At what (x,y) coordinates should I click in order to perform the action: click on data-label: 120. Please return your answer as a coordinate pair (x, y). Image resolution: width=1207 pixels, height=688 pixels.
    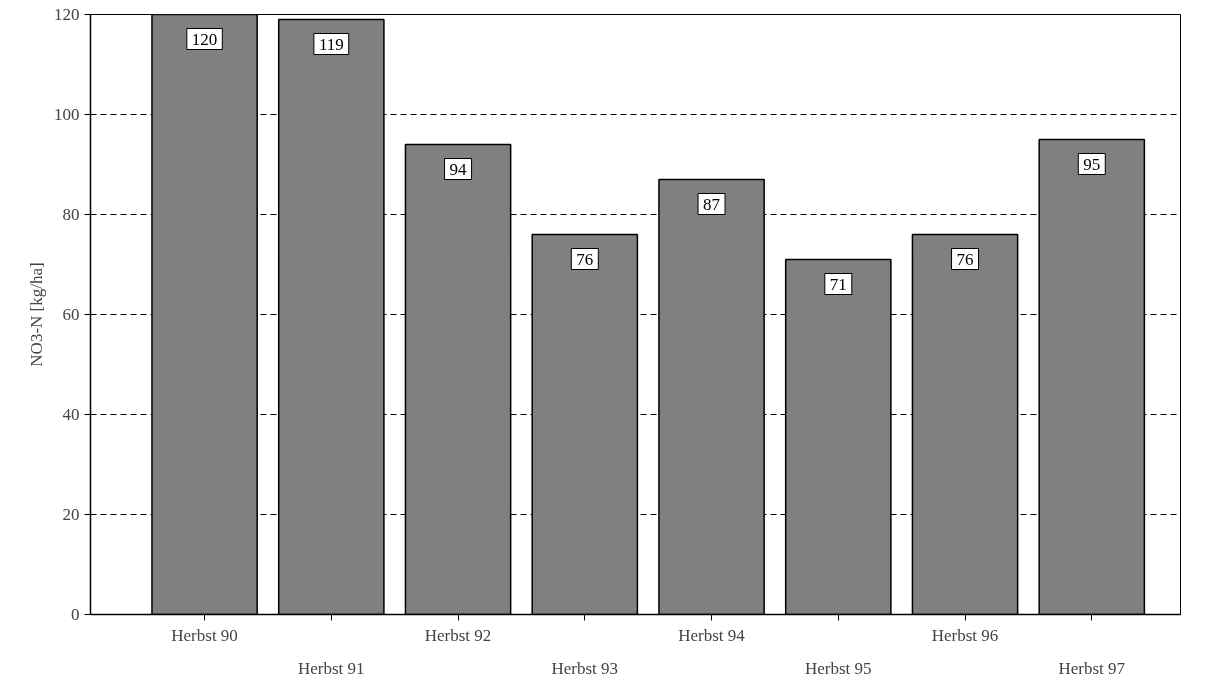
    Looking at the image, I should click on (204, 39).